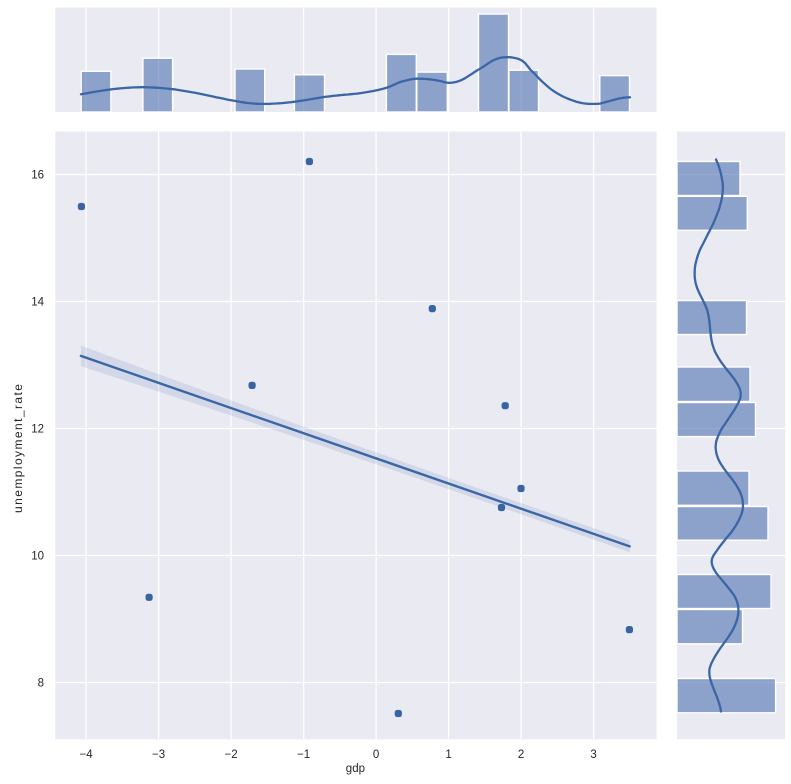 This screenshot has width=791, height=784. I want to click on svg-text: −2, so click(231, 755).